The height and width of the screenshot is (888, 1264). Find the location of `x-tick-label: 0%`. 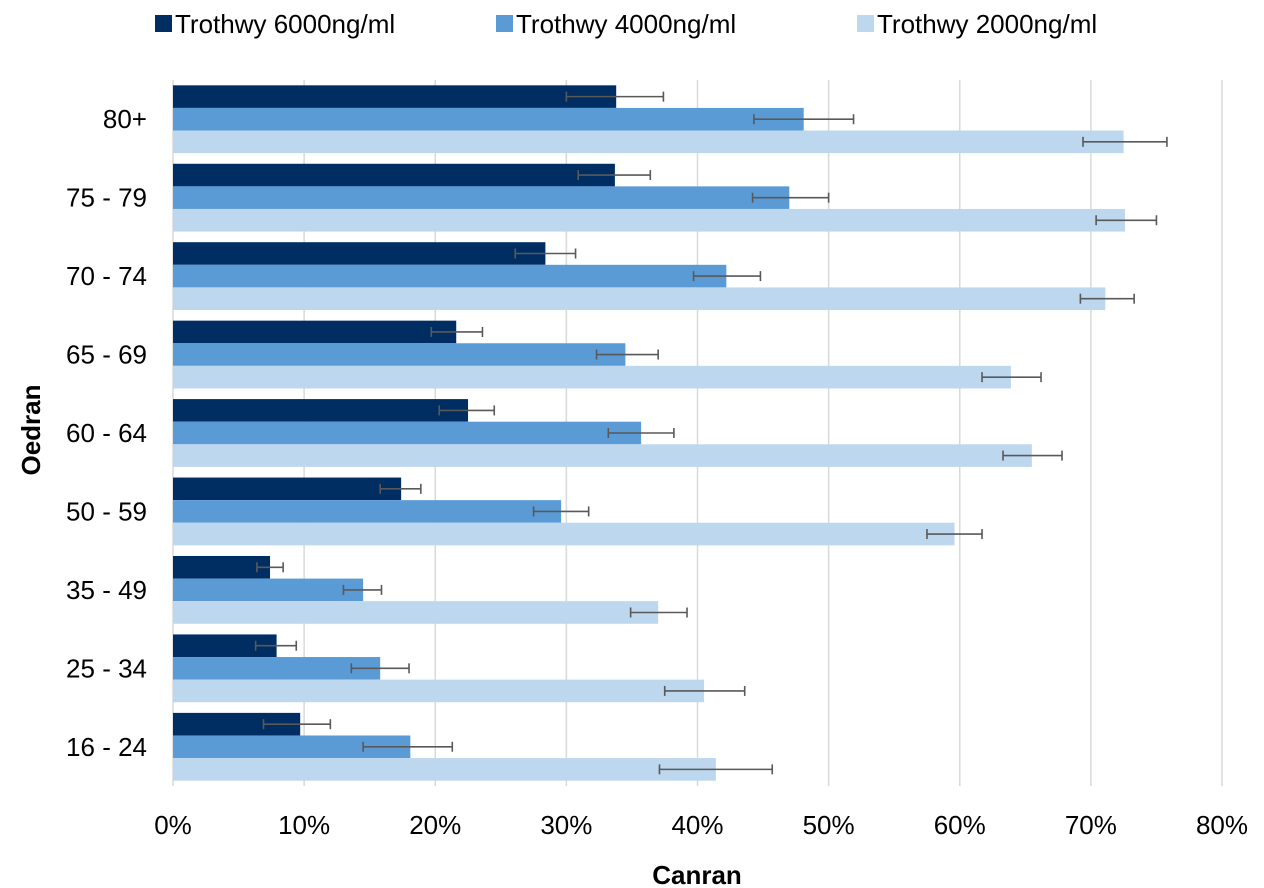

x-tick-label: 0% is located at coordinates (173, 825).